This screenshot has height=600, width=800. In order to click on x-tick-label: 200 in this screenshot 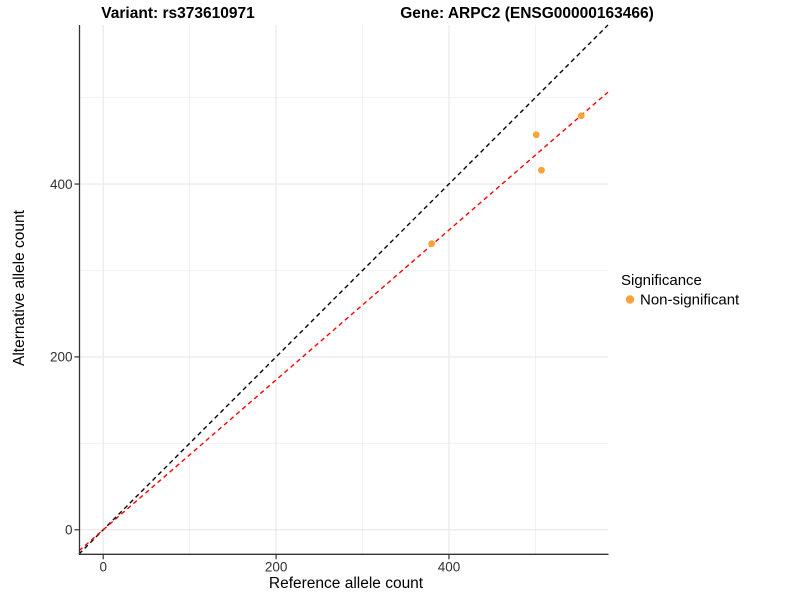, I will do `click(276, 567)`.